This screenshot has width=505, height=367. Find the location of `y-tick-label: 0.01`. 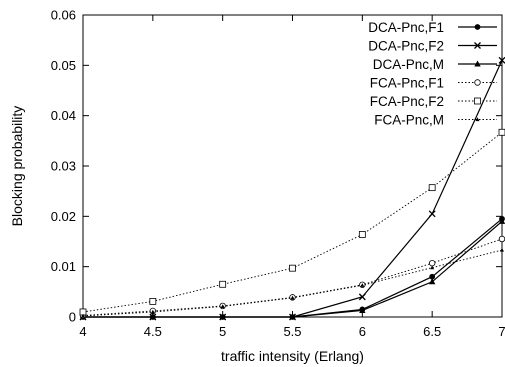

y-tick-label: 0.01 is located at coordinates (63, 266).